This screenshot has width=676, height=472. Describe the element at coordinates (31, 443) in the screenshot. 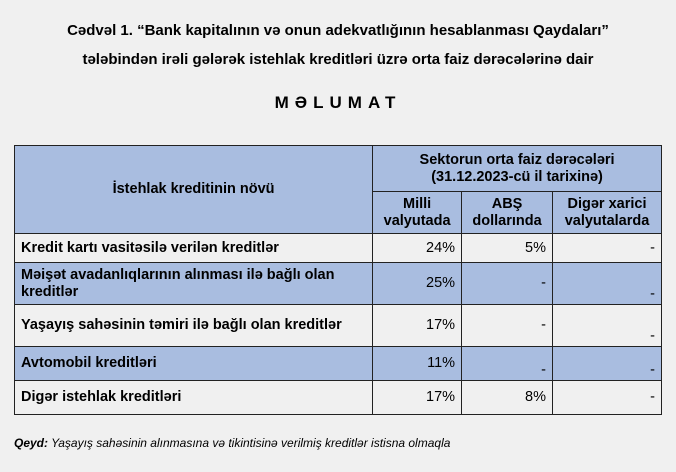

I see `footnote-label: Qeyd:` at that location.